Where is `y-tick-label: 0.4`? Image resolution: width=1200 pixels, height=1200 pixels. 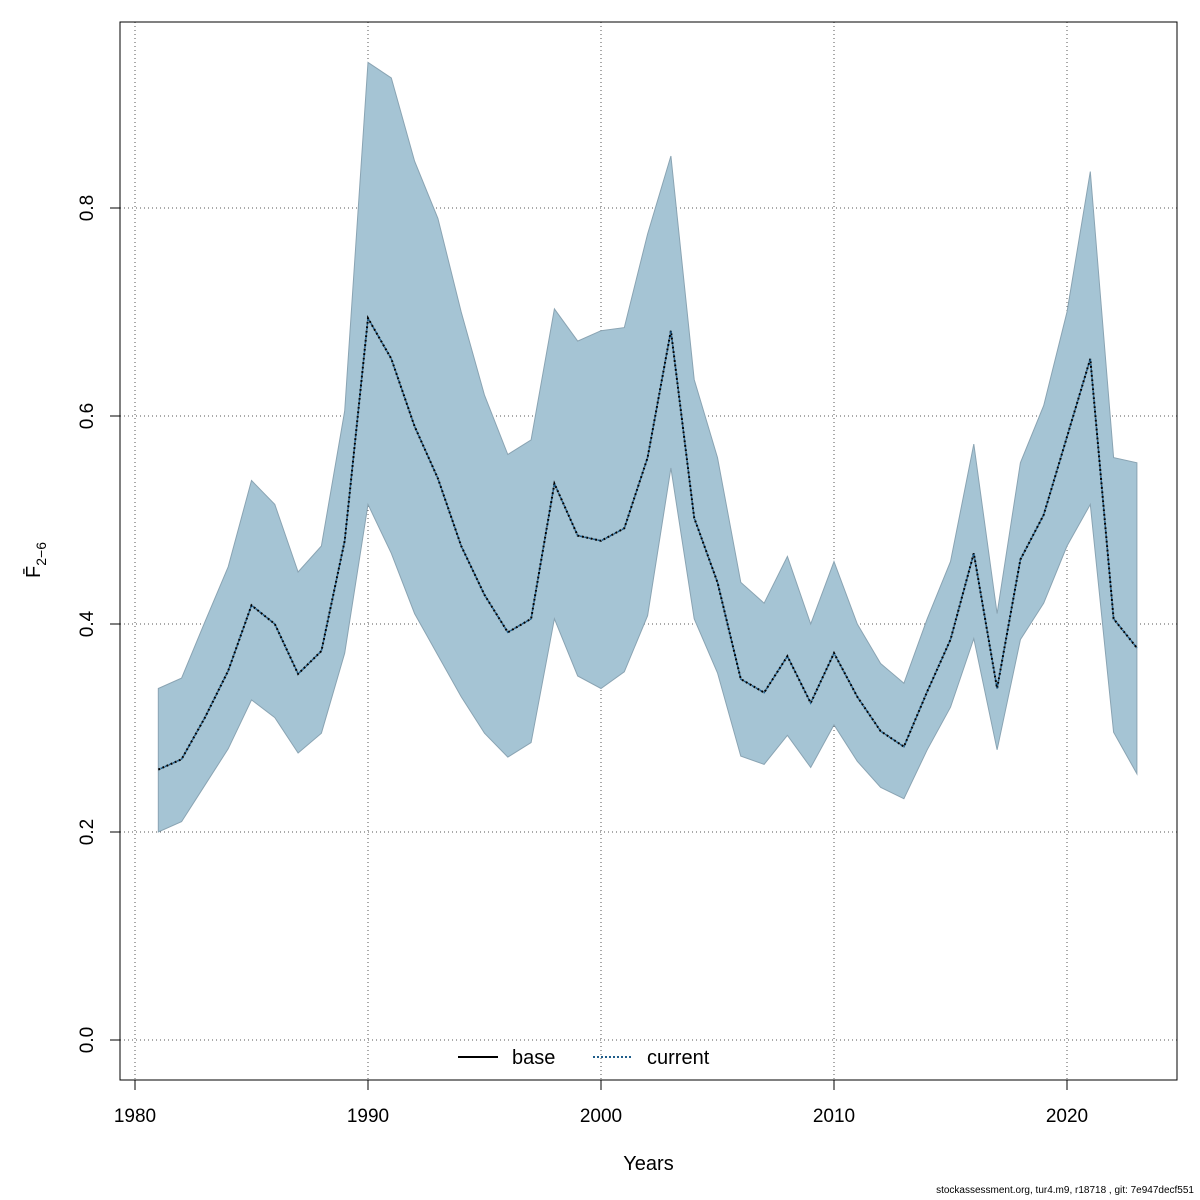 y-tick-label: 0.4 is located at coordinates (87, 623).